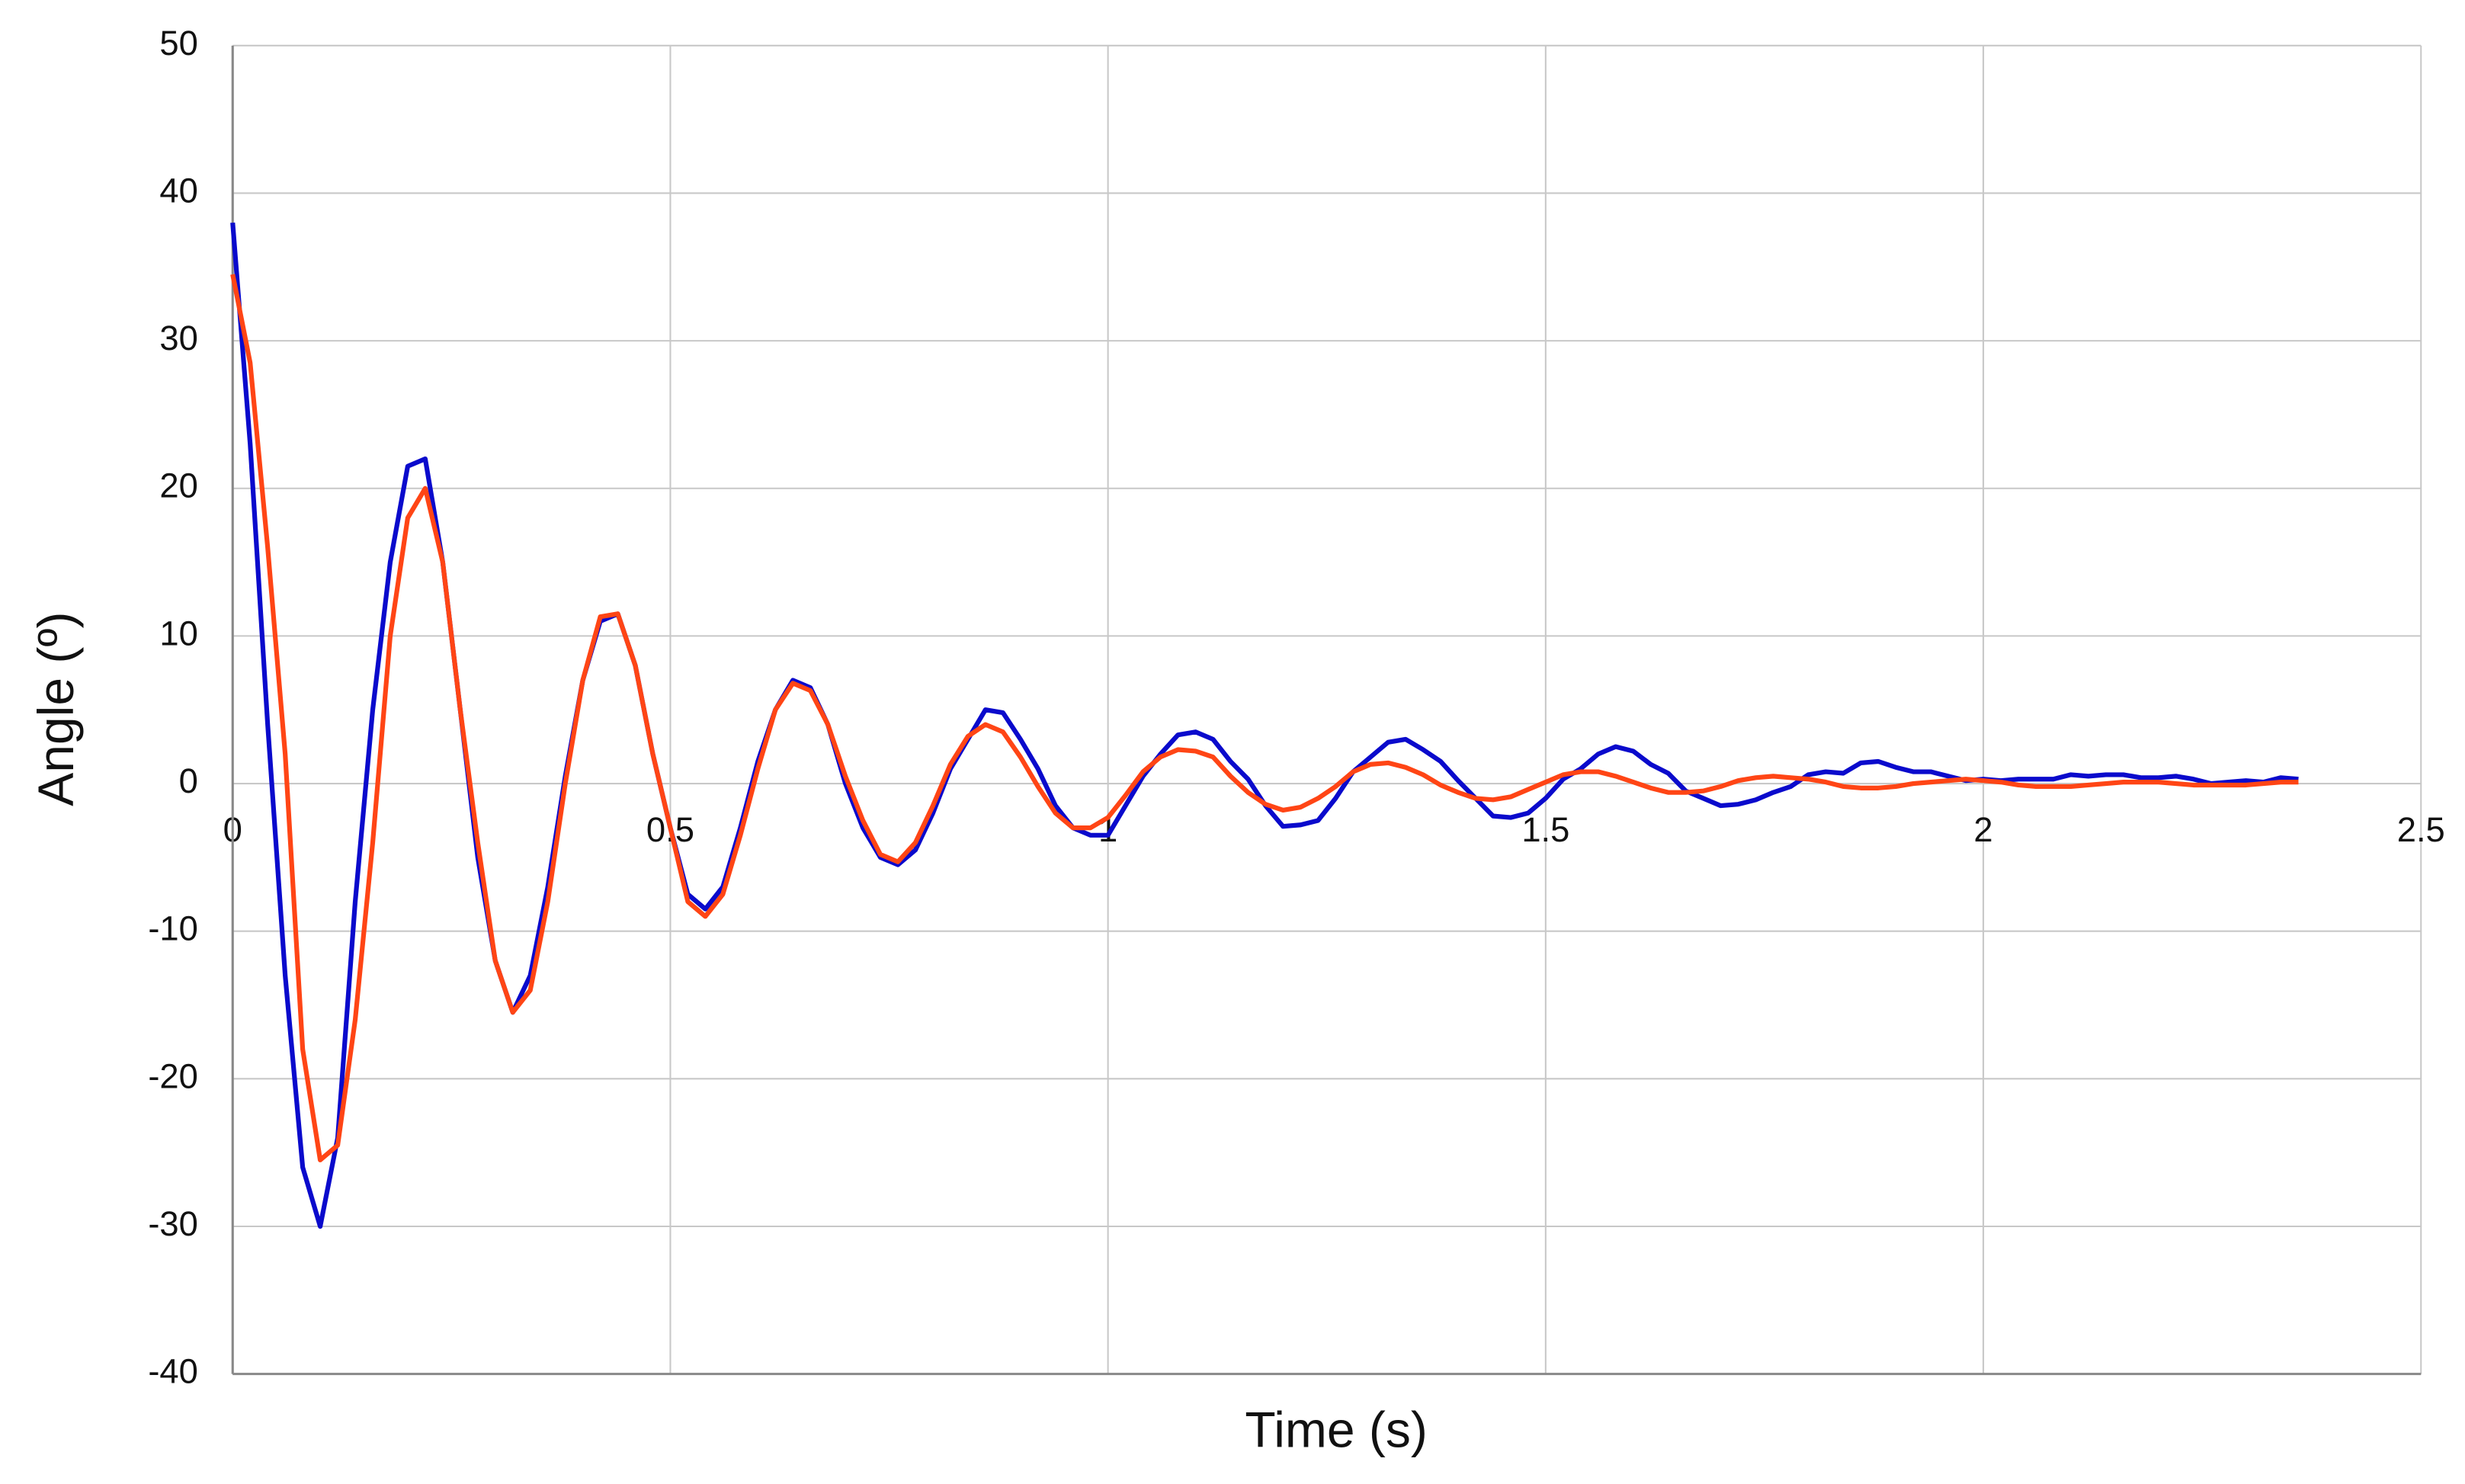 Image resolution: width=2465 pixels, height=1484 pixels. Describe the element at coordinates (178, 338) in the screenshot. I see `y-tick-label: 30` at that location.